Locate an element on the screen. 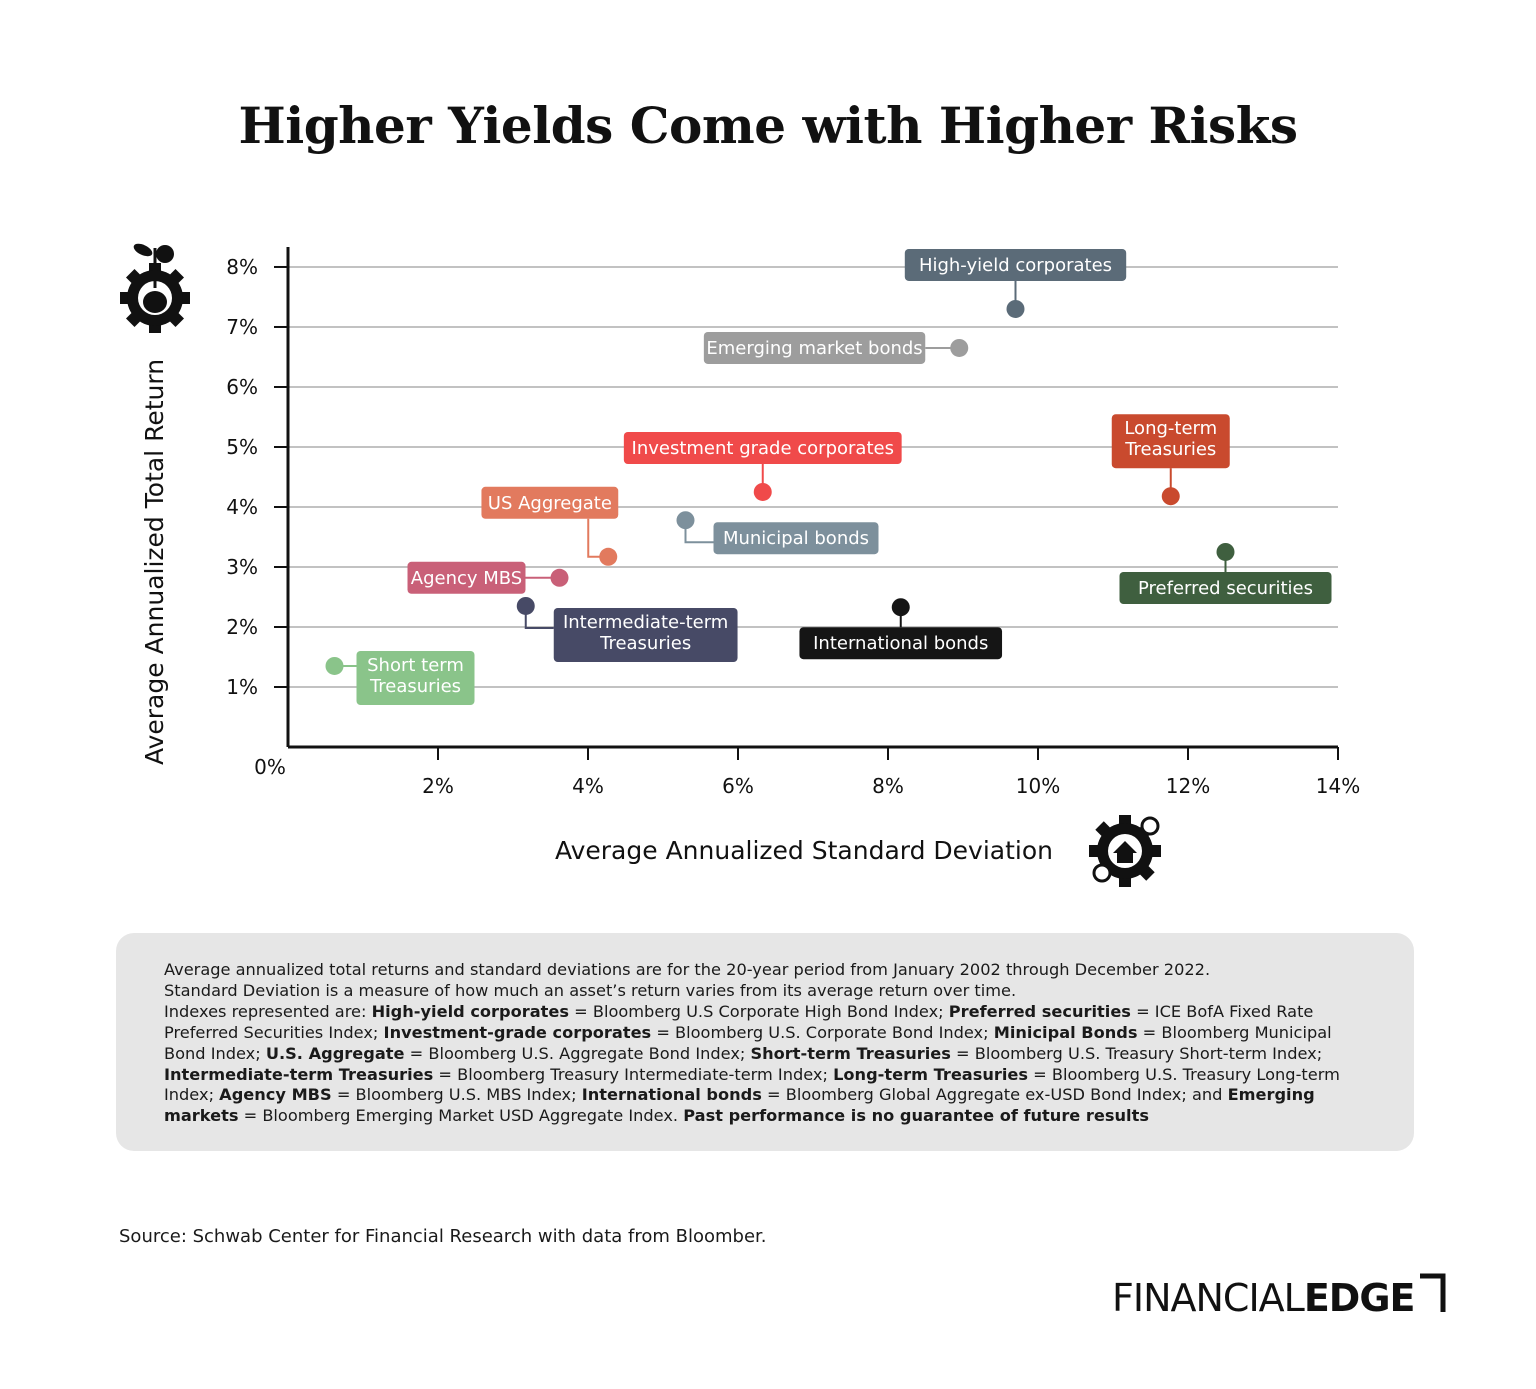 The width and height of the screenshot is (1536, 1389). origin-label: 0% is located at coordinates (270, 767).